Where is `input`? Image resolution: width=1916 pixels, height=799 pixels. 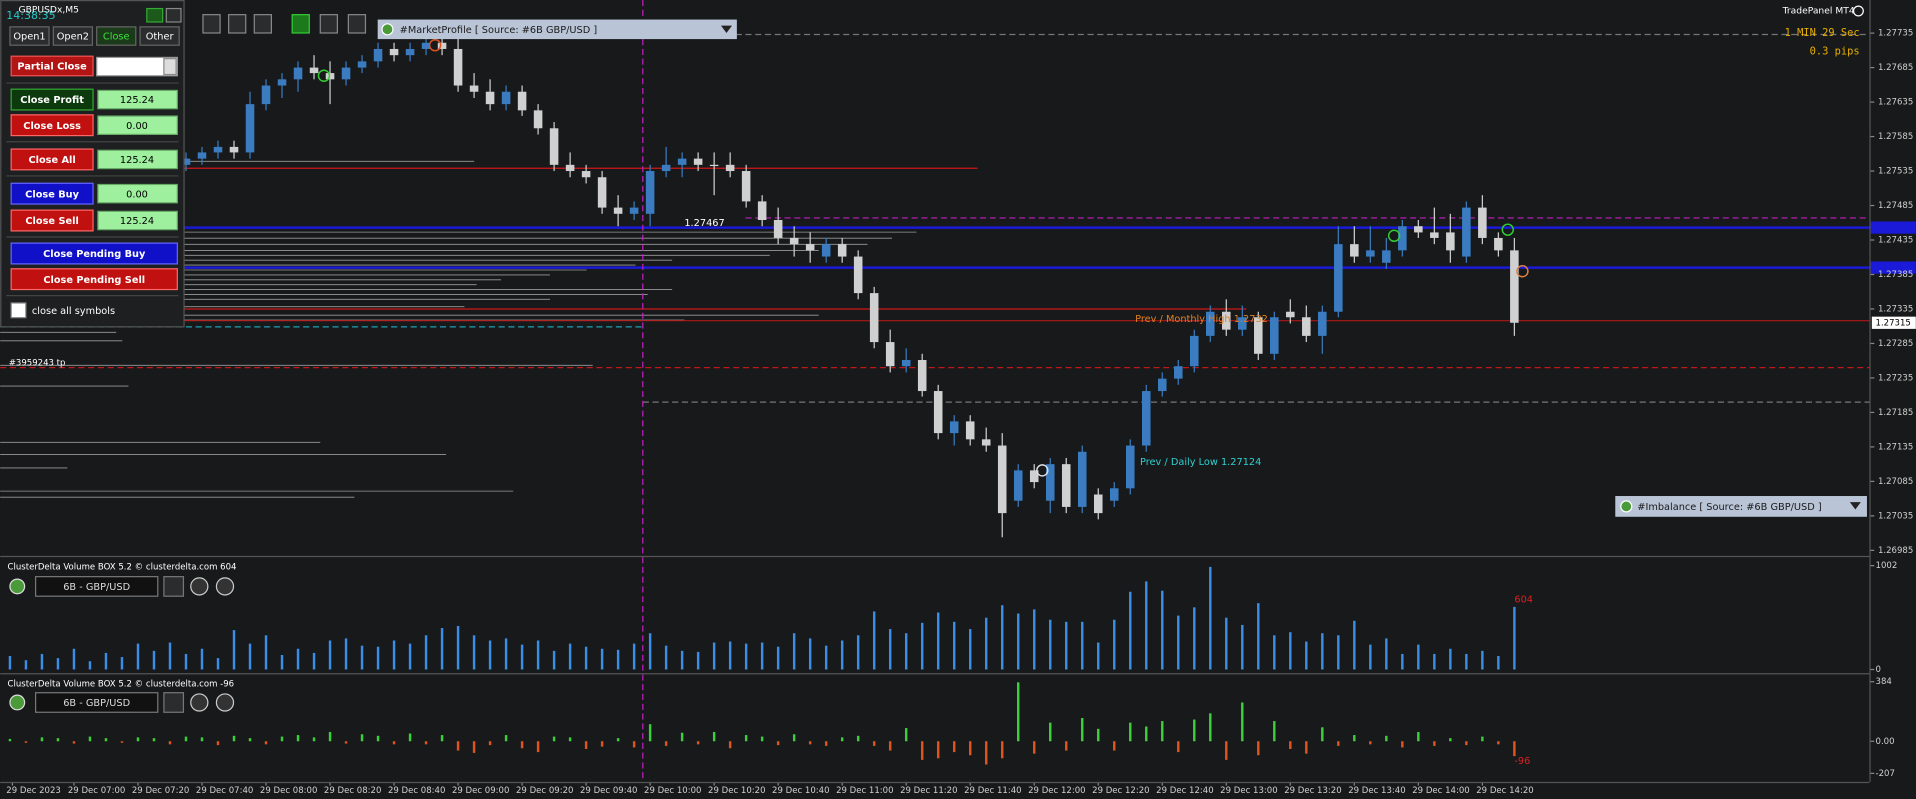
input is located at coordinates (137, 66).